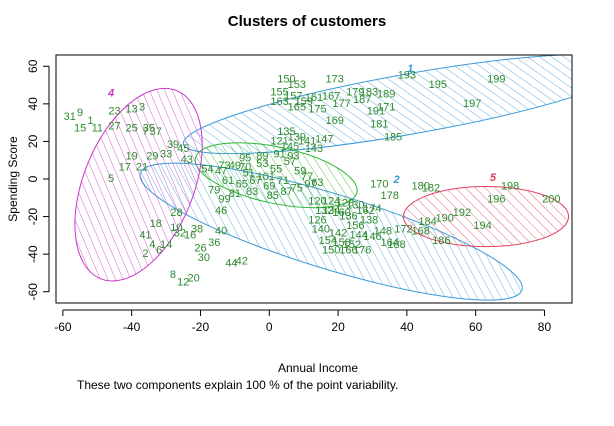 The height and width of the screenshot is (426, 614). I want to click on point-label: 28, so click(176, 213).